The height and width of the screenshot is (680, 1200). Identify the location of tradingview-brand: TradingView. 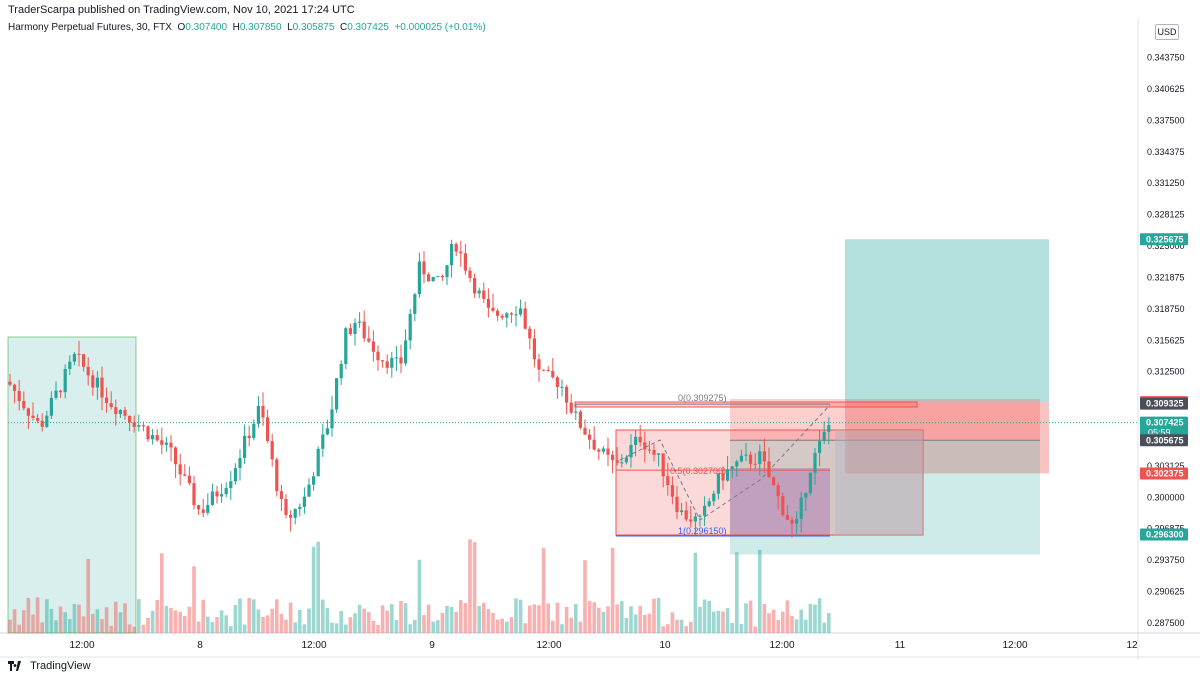
(49, 667).